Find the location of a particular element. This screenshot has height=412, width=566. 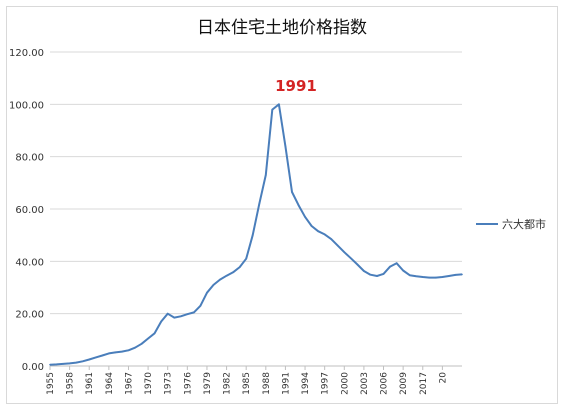

x-tick-label: 2009 is located at coordinates (404, 383).